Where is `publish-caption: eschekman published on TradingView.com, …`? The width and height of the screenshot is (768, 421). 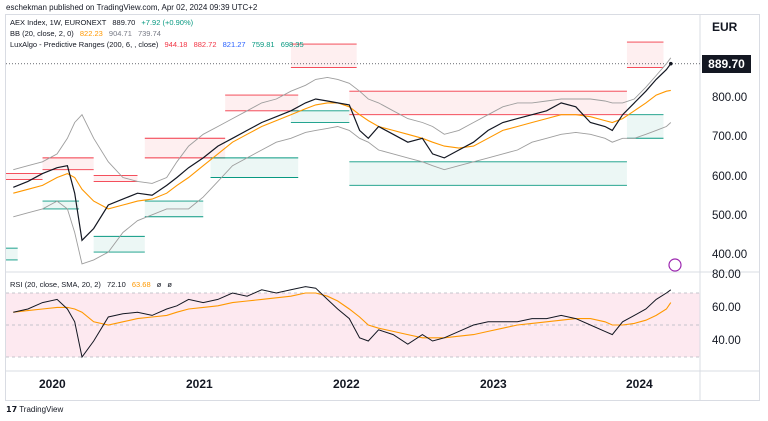
publish-caption: eschekman published on TradingView.com, … is located at coordinates (132, 7).